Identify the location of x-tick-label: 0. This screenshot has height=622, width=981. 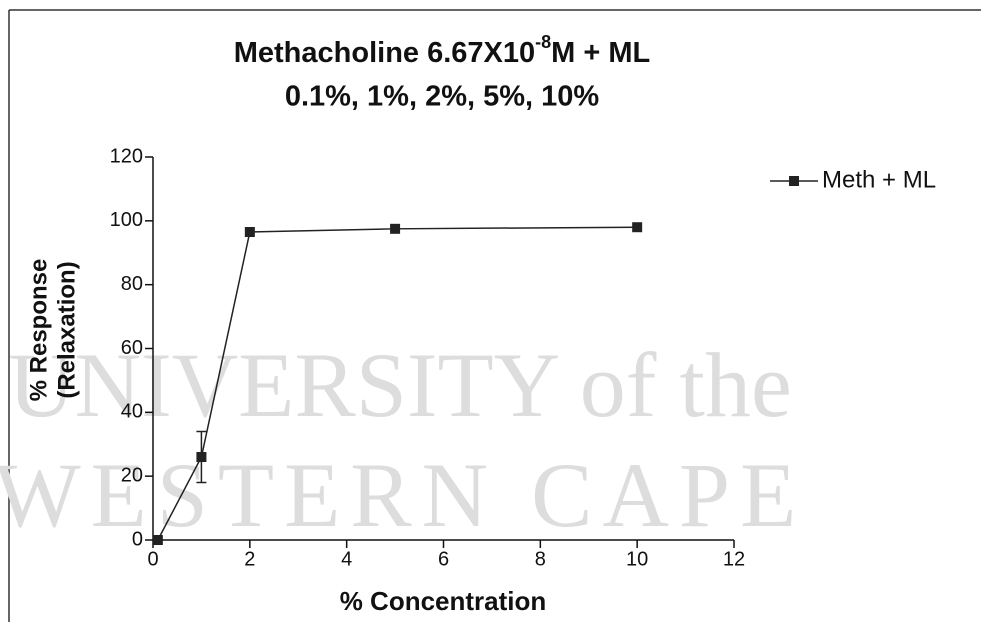
(152, 559).